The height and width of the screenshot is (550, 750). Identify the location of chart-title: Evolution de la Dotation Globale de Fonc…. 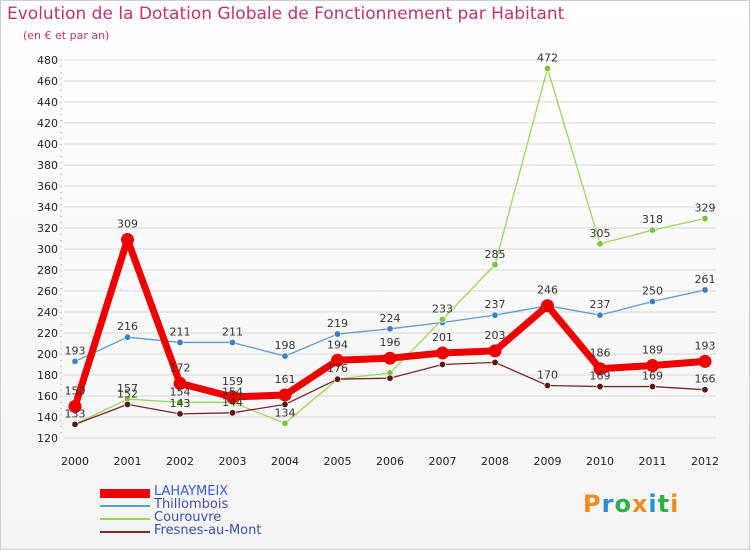
(286, 14).